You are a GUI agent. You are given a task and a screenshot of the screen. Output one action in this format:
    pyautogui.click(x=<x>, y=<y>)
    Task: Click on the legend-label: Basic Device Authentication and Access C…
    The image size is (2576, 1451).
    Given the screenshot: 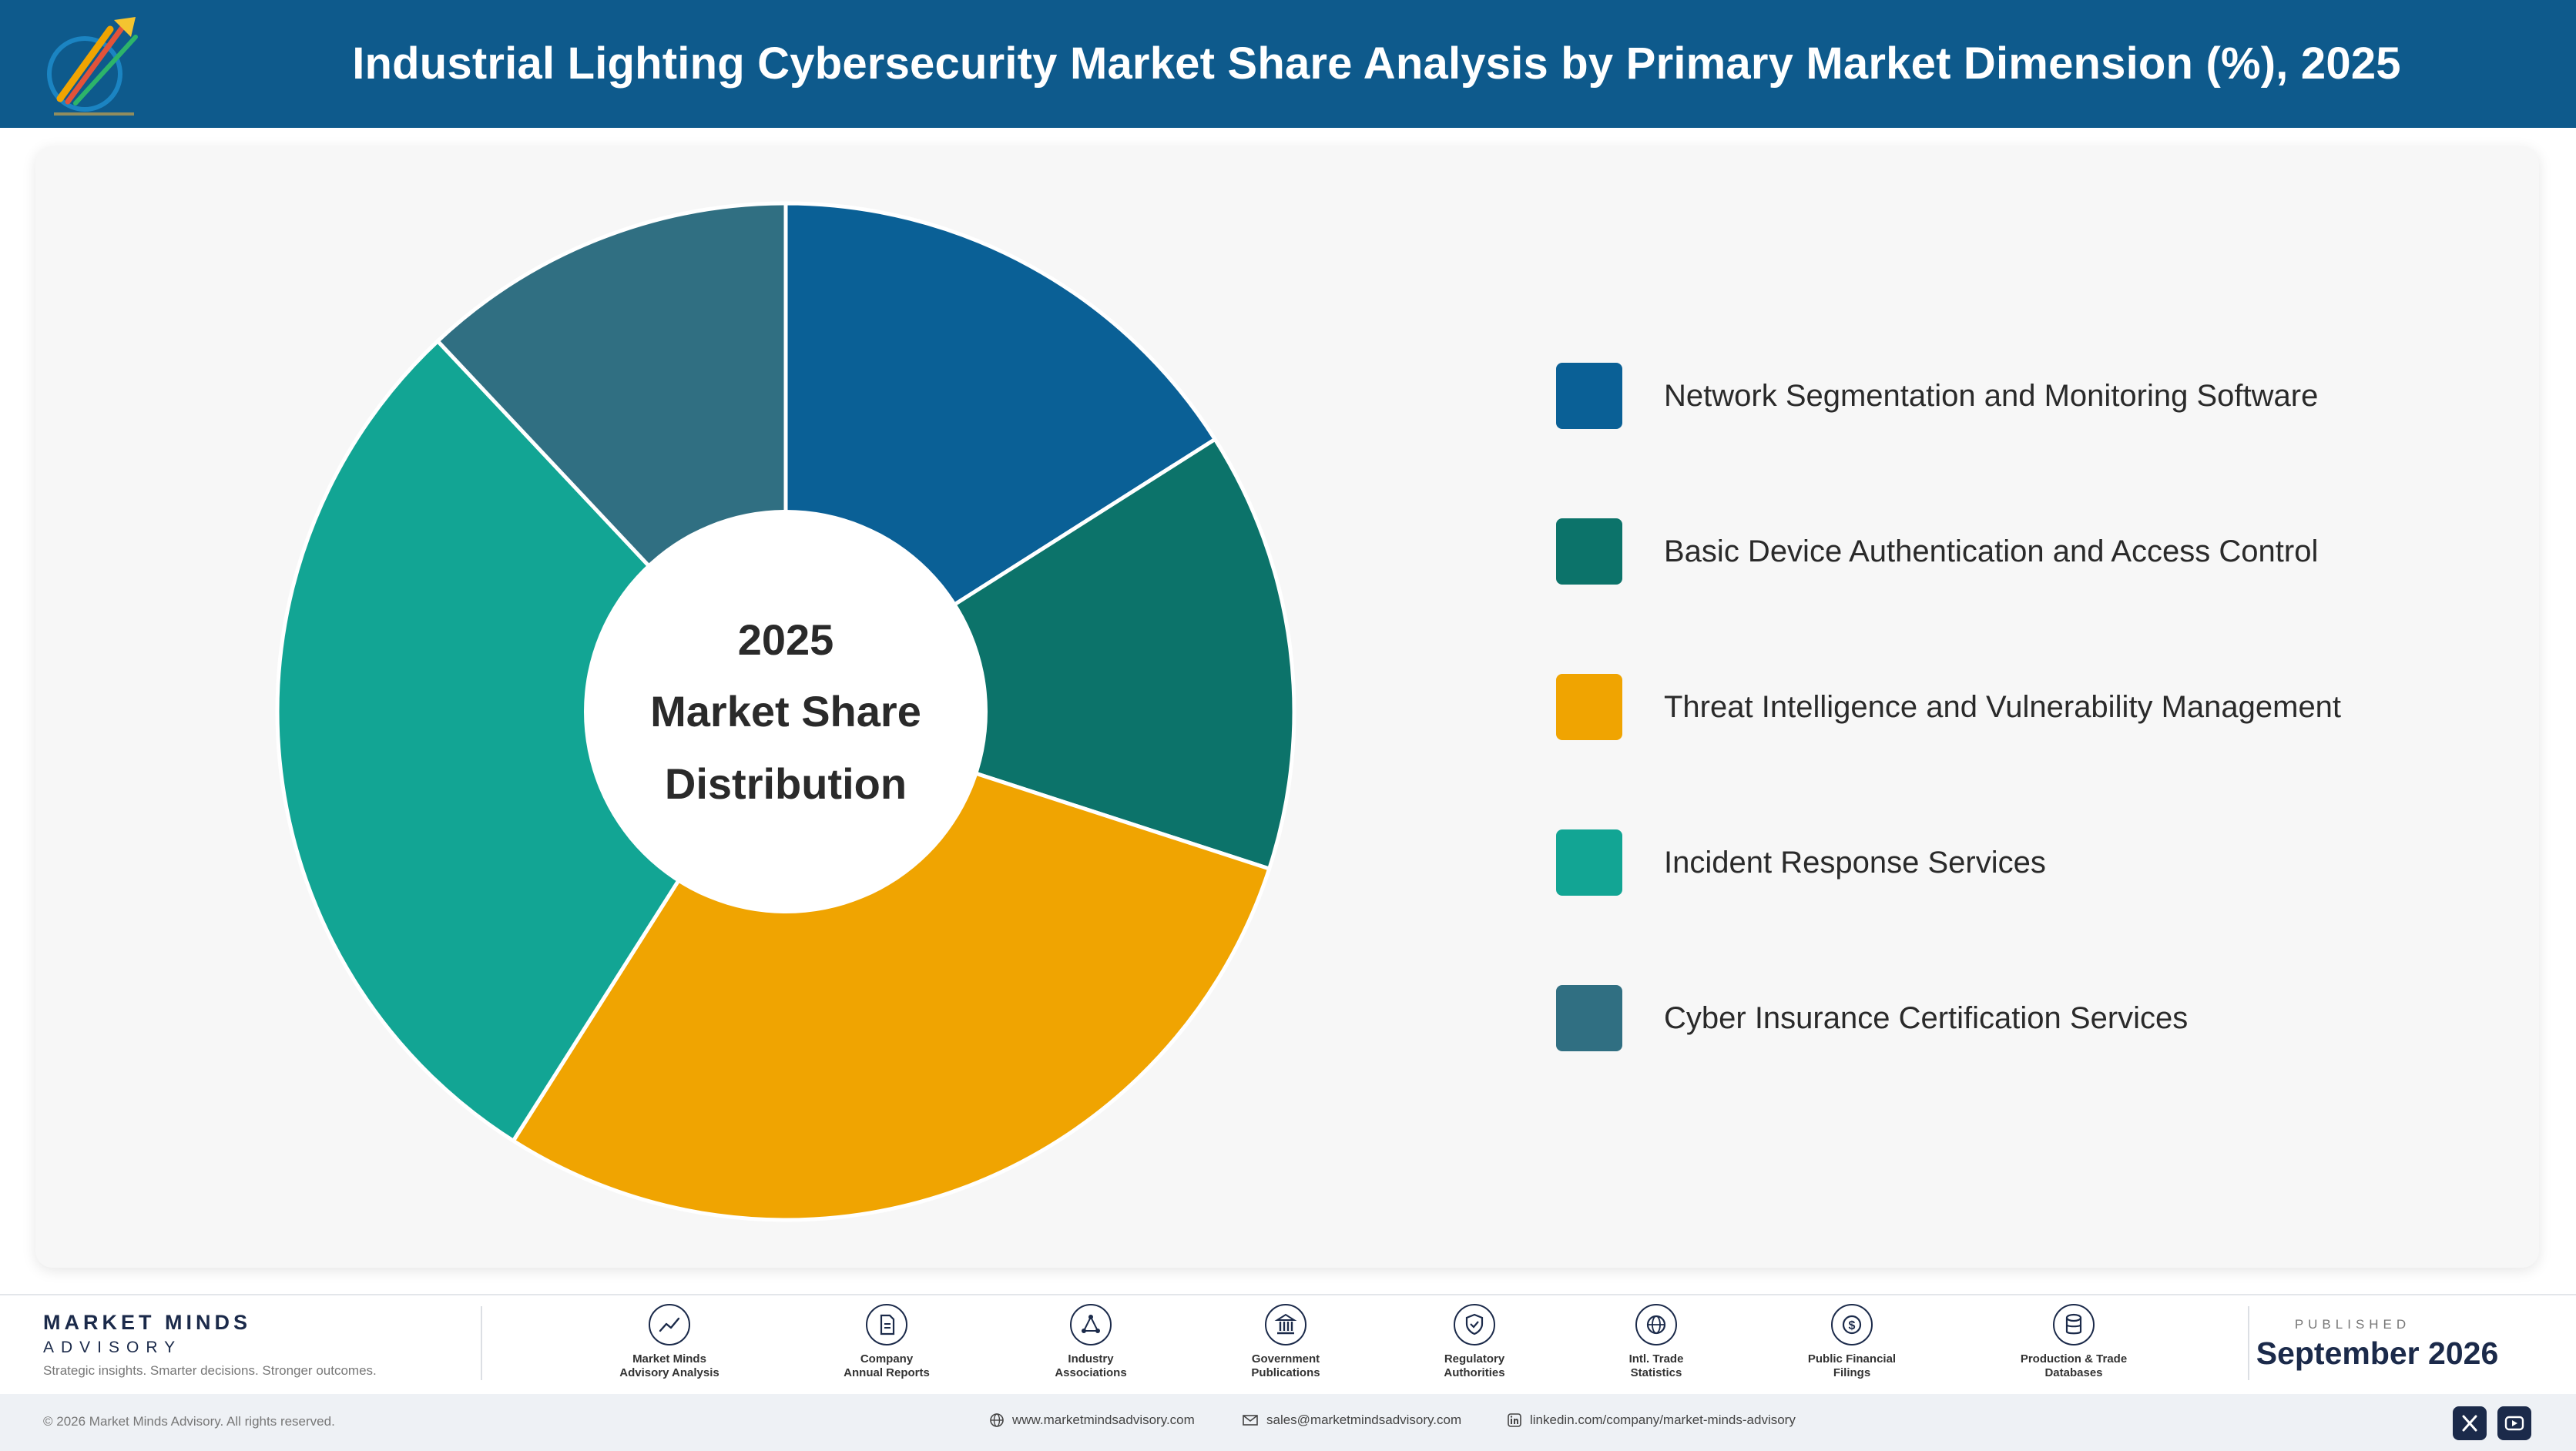 What is the action you would take?
    pyautogui.click(x=1991, y=551)
    